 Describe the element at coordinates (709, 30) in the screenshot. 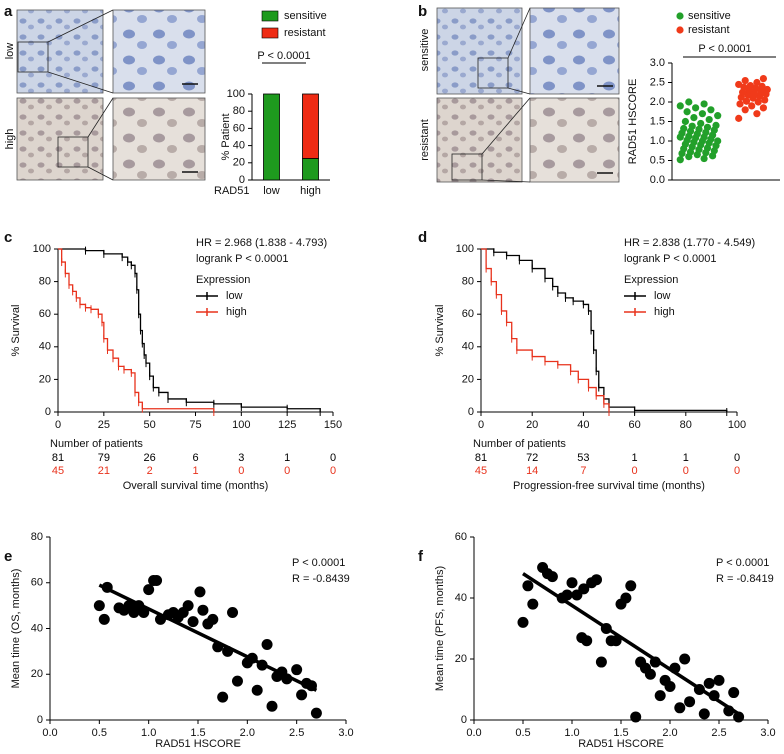

I see `legend-label: resistant` at that location.